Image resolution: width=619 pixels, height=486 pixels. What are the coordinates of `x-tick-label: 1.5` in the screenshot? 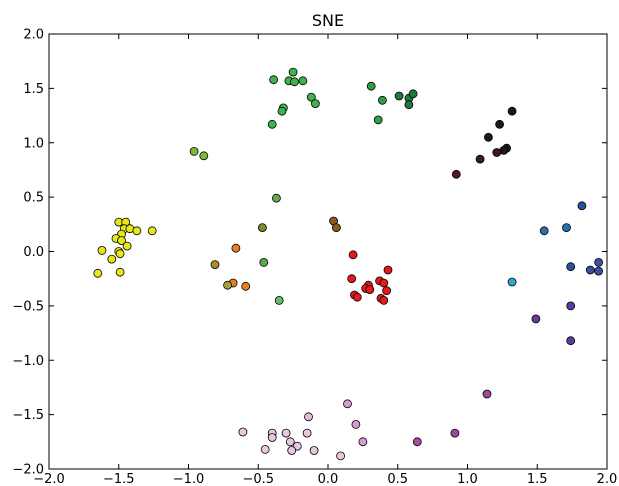 It's located at (537, 479).